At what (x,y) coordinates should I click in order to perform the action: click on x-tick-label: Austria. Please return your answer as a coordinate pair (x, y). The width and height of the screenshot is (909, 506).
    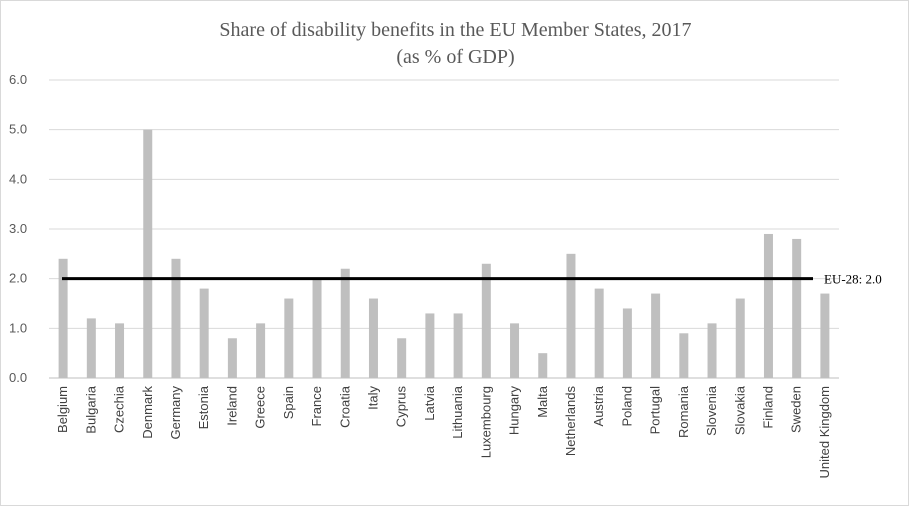
    Looking at the image, I should click on (598, 405).